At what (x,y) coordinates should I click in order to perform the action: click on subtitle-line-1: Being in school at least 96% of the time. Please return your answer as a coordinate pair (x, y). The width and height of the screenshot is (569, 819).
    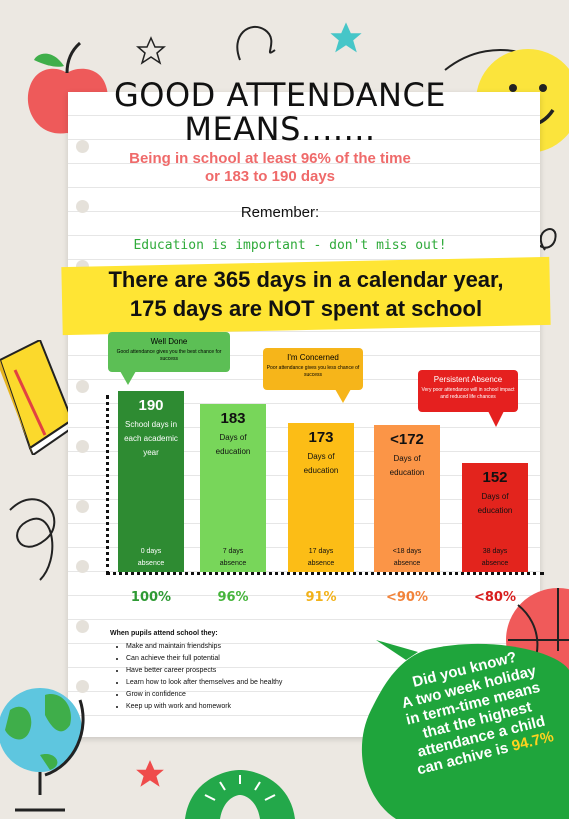
    Looking at the image, I should click on (270, 158).